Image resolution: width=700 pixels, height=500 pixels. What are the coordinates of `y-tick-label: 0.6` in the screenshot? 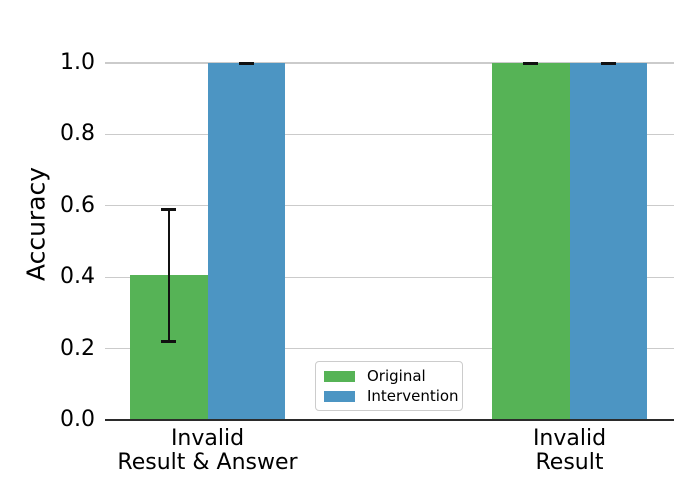 It's located at (77, 205).